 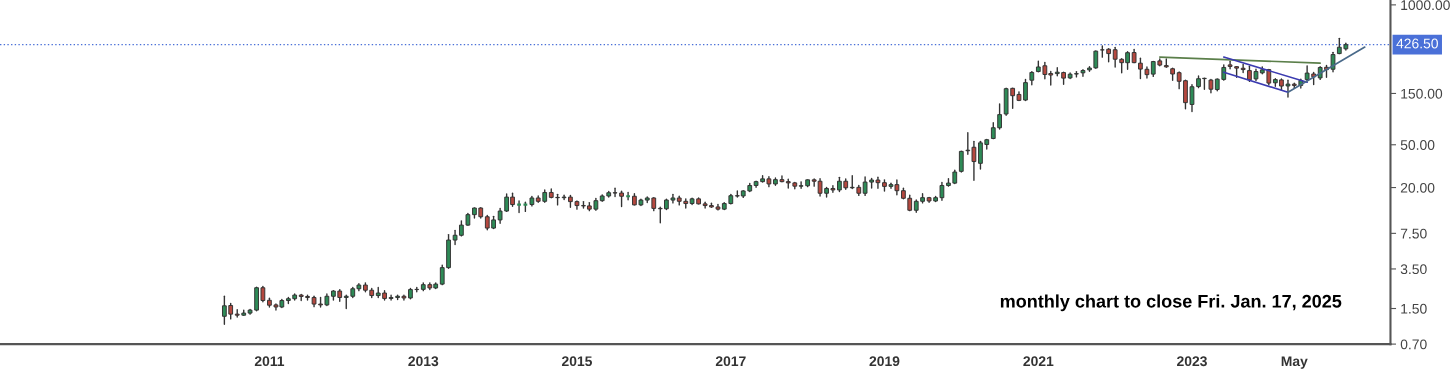 What do you see at coordinates (577, 361) in the screenshot?
I see `x-tick-label: 2015` at bounding box center [577, 361].